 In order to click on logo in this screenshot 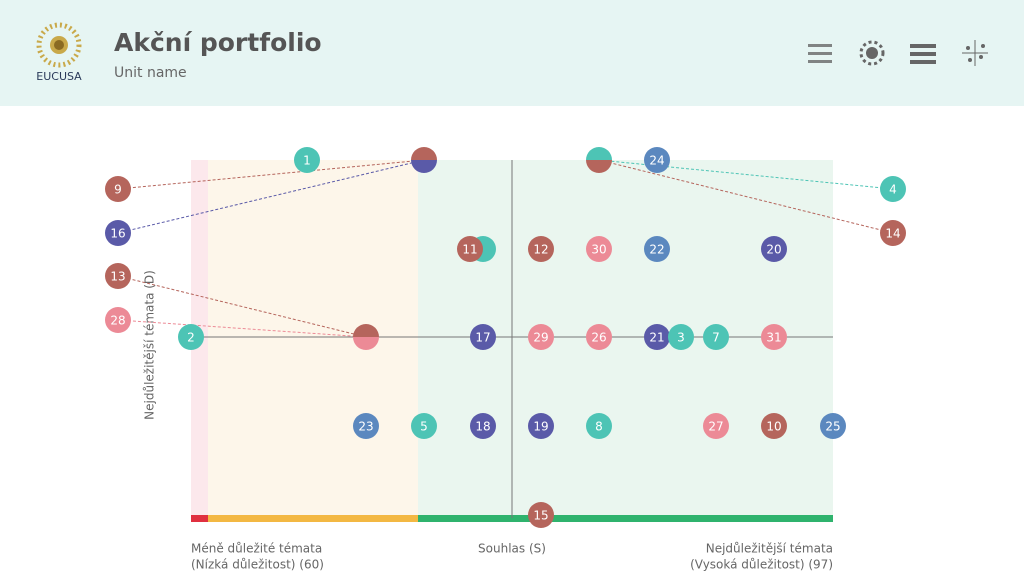, I will do `click(59, 45)`.